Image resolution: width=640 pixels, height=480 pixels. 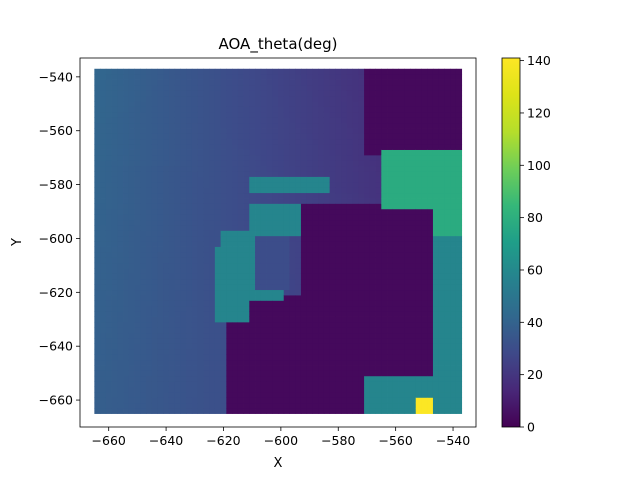 What do you see at coordinates (281, 440) in the screenshot?
I see `x-tick-label: −600` at bounding box center [281, 440].